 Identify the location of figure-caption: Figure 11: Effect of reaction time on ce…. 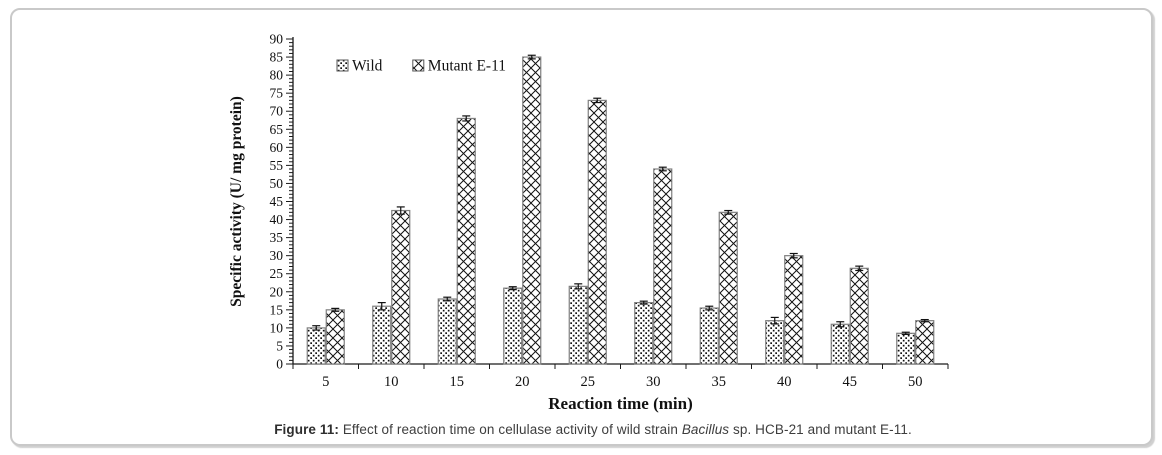
(587, 429).